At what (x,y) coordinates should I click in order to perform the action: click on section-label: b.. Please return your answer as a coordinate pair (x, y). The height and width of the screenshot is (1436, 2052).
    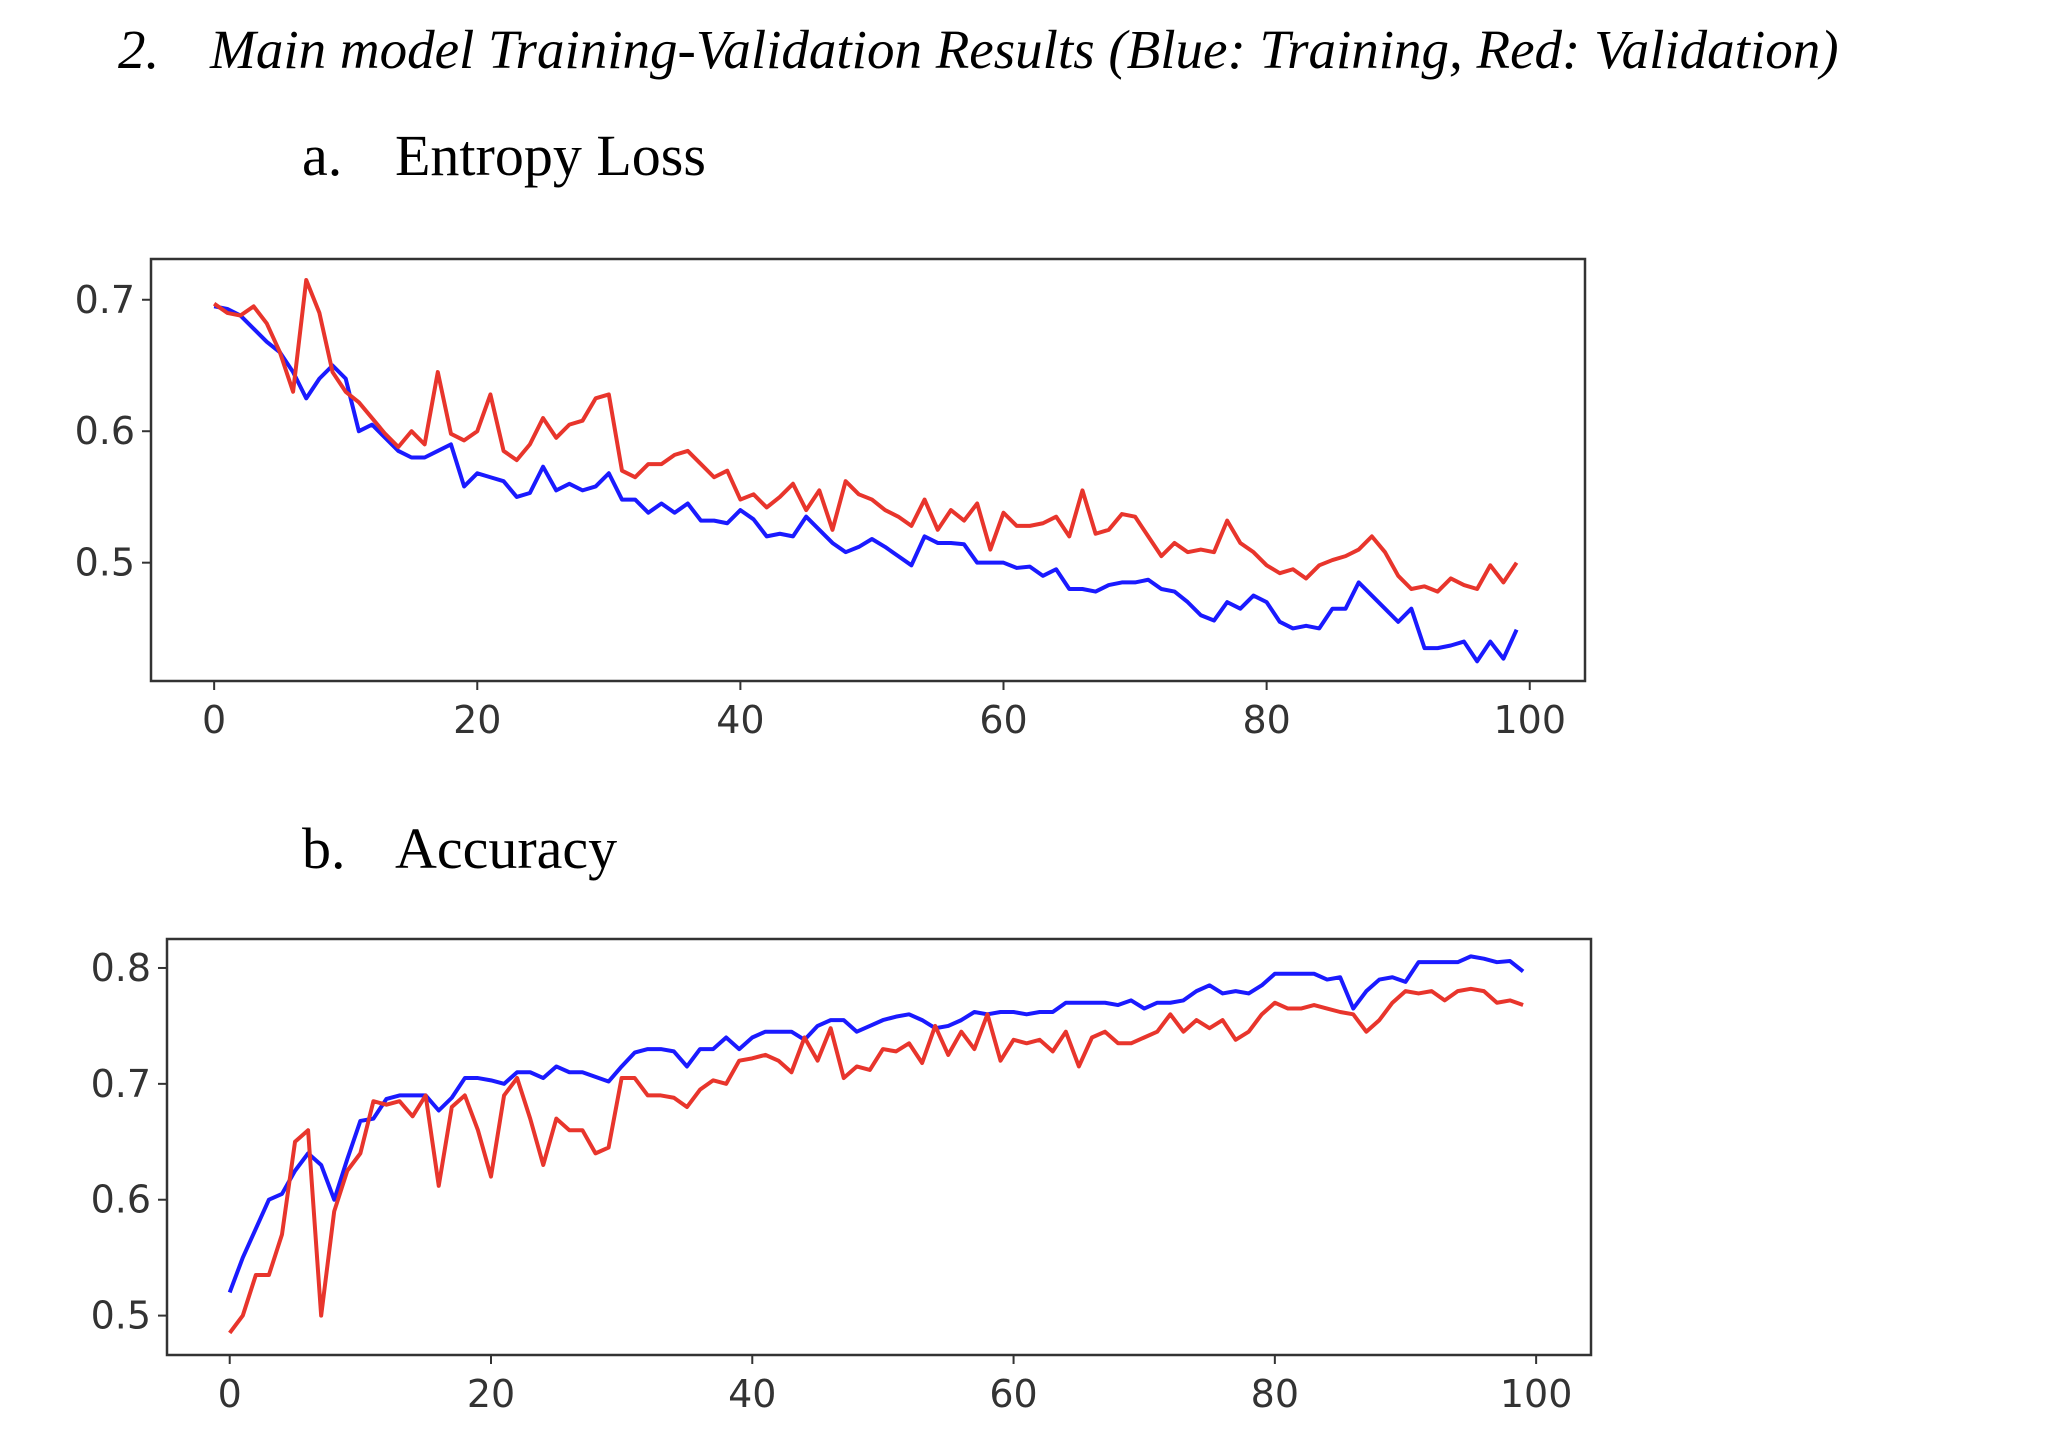
    Looking at the image, I should click on (324, 848).